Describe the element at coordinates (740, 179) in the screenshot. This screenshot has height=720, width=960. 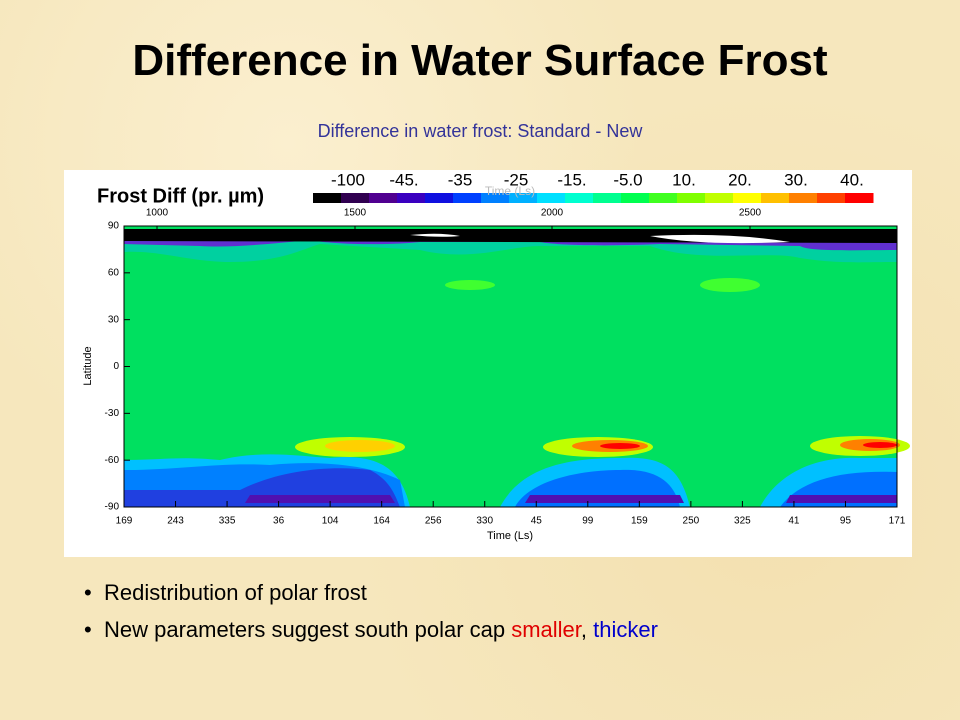
I see `colorbar-label: 20.` at that location.